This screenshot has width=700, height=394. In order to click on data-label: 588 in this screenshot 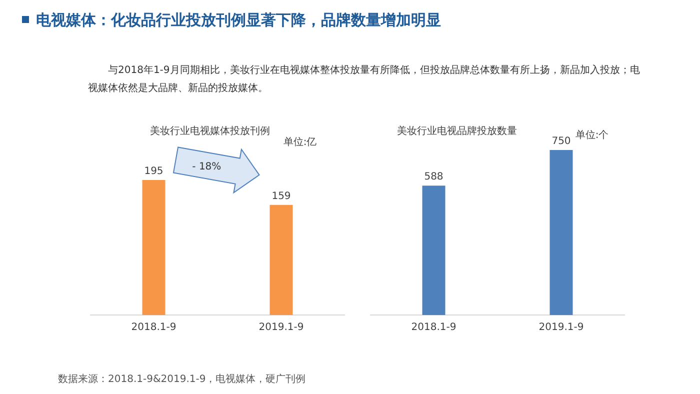, I will do `click(434, 177)`.